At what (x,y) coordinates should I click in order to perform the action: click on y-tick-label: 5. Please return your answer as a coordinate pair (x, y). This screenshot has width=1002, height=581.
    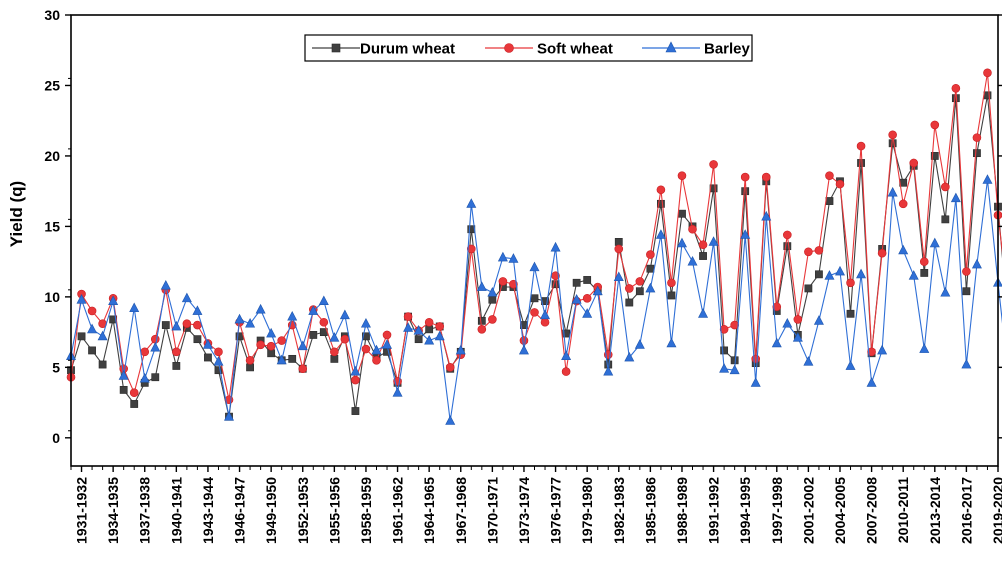
    Looking at the image, I should click on (56, 367).